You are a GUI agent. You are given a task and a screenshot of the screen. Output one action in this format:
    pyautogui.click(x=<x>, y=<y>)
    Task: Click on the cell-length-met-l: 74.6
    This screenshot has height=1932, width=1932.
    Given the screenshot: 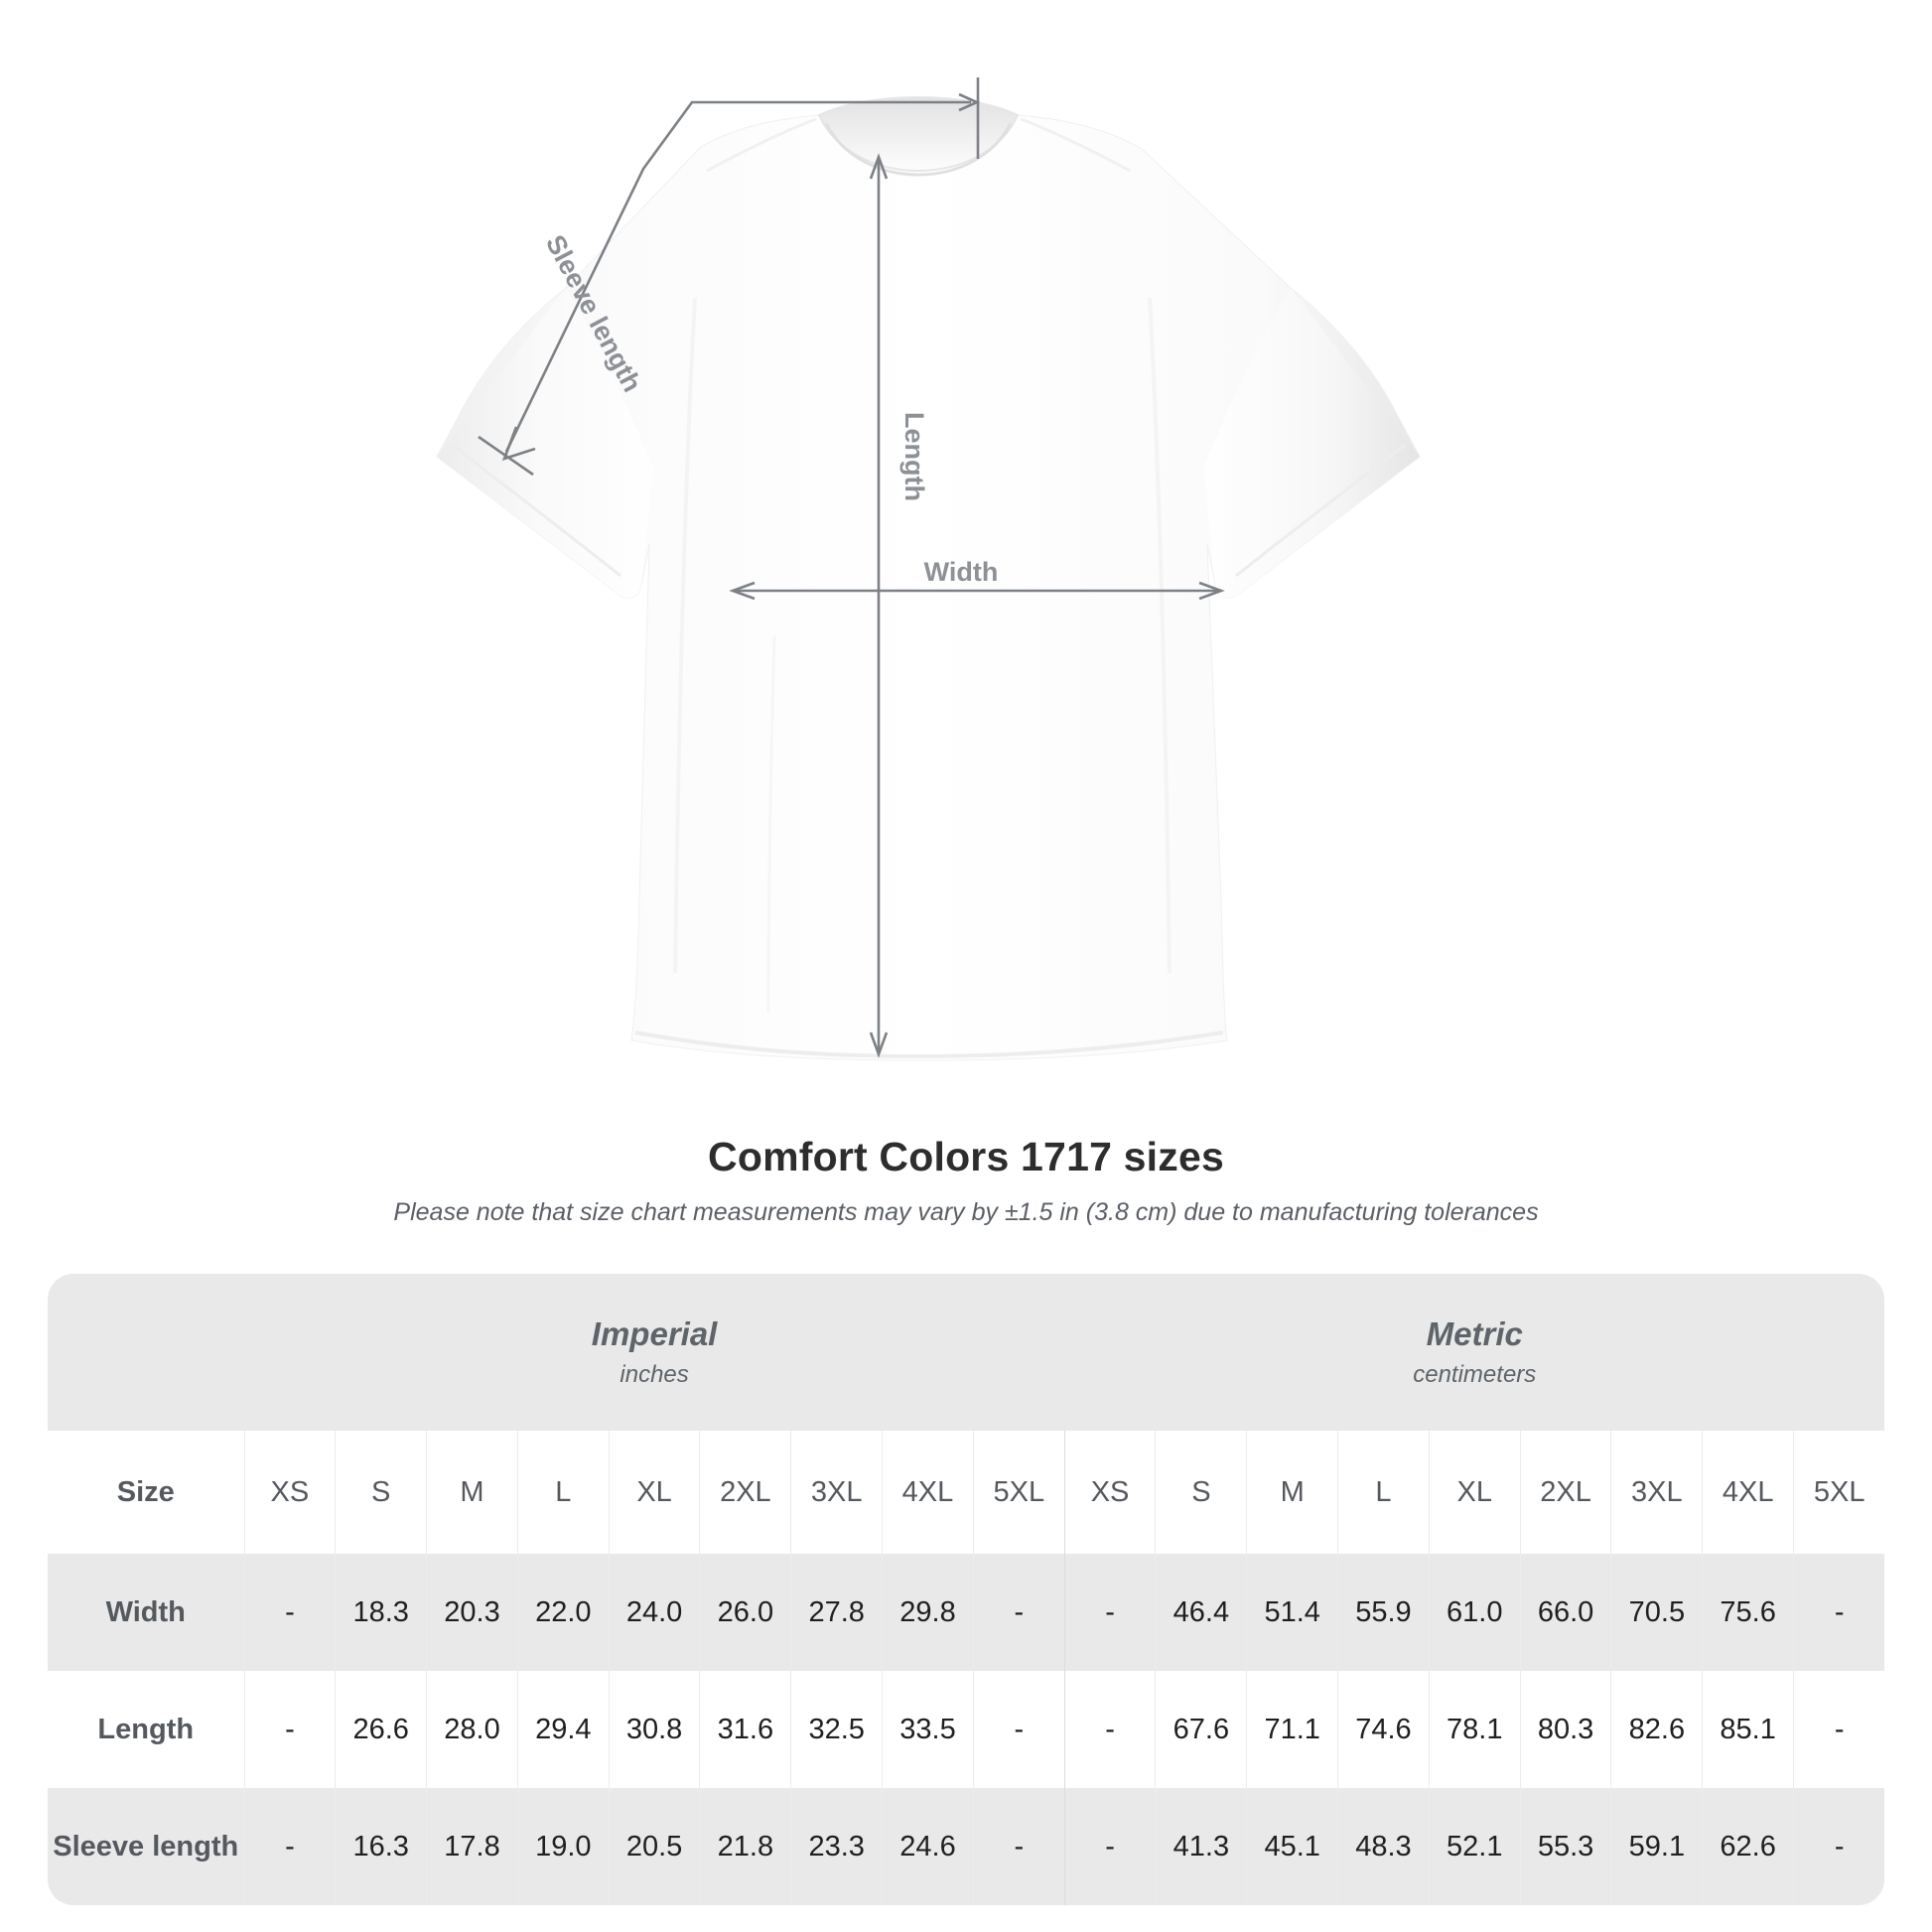 What is the action you would take?
    pyautogui.click(x=1384, y=1730)
    